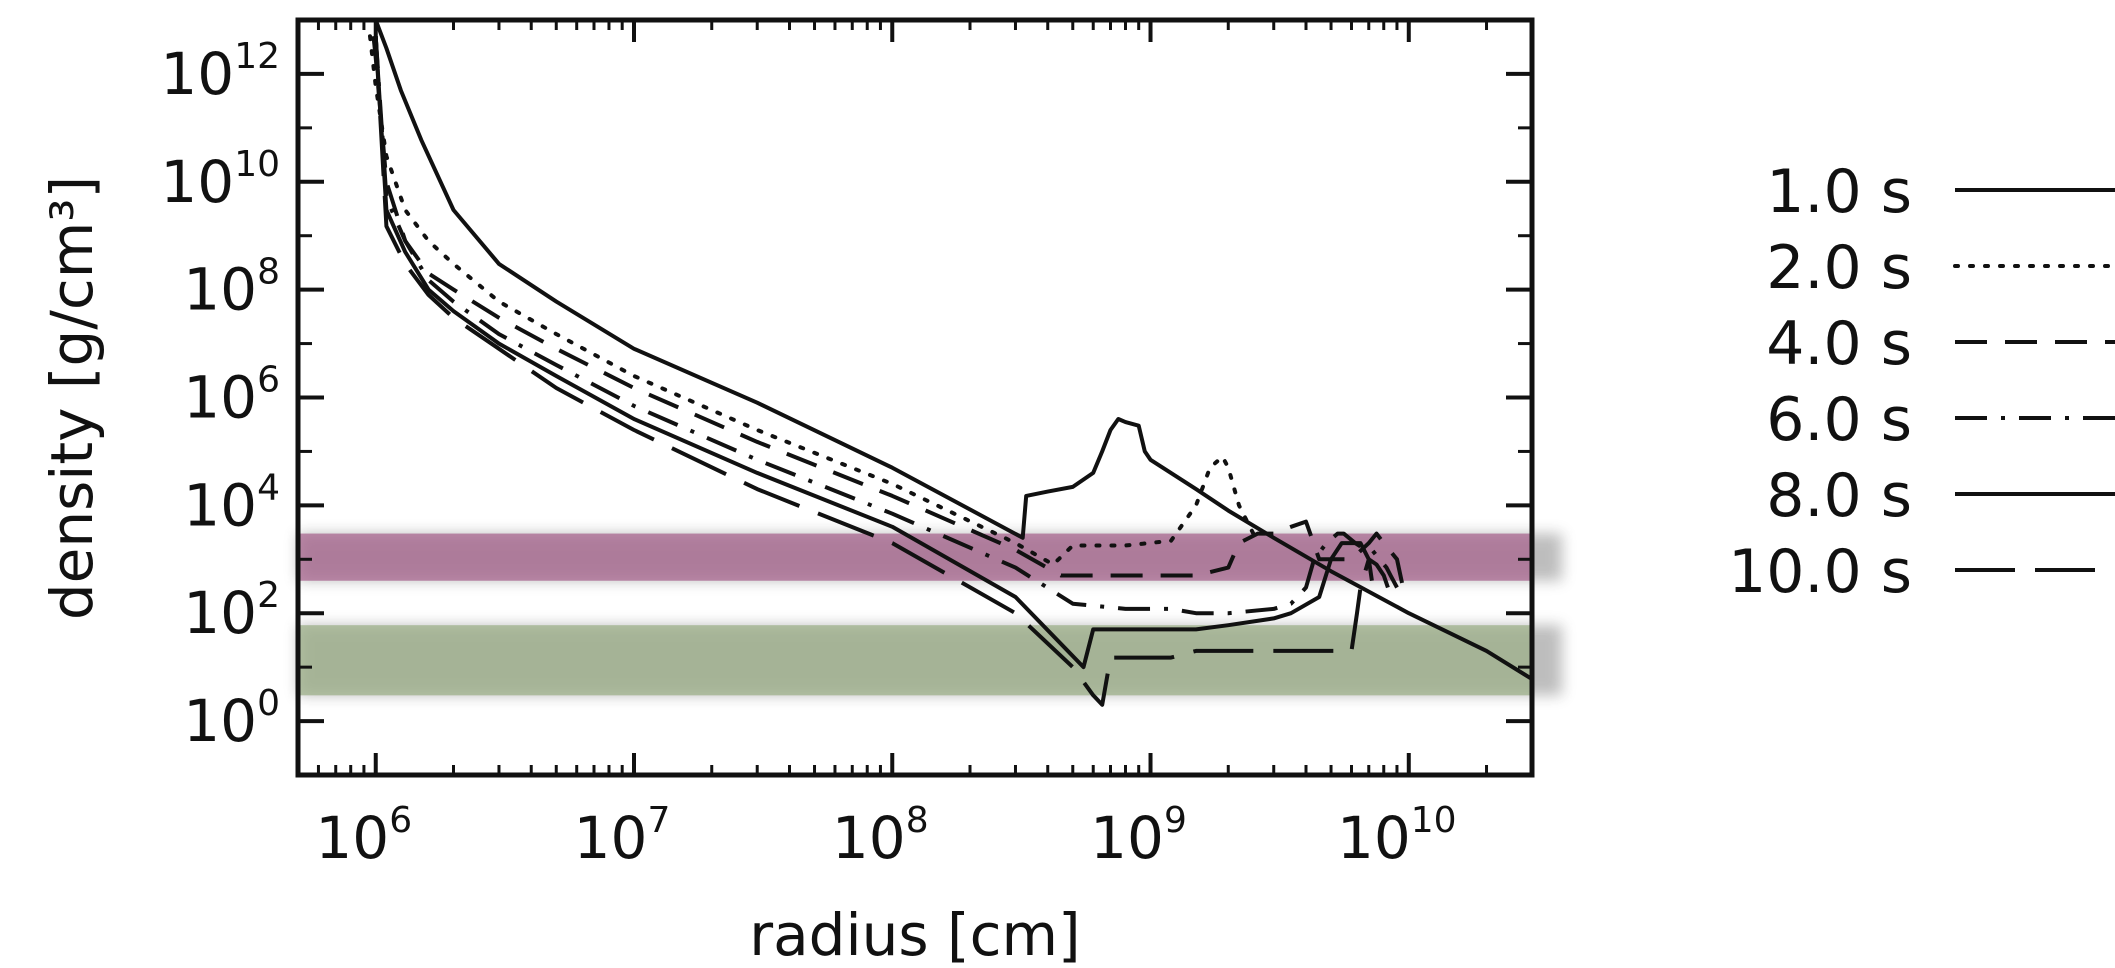 The width and height of the screenshot is (2115, 968). What do you see at coordinates (220, 72) in the screenshot?
I see `y-tick-label: 1012` at bounding box center [220, 72].